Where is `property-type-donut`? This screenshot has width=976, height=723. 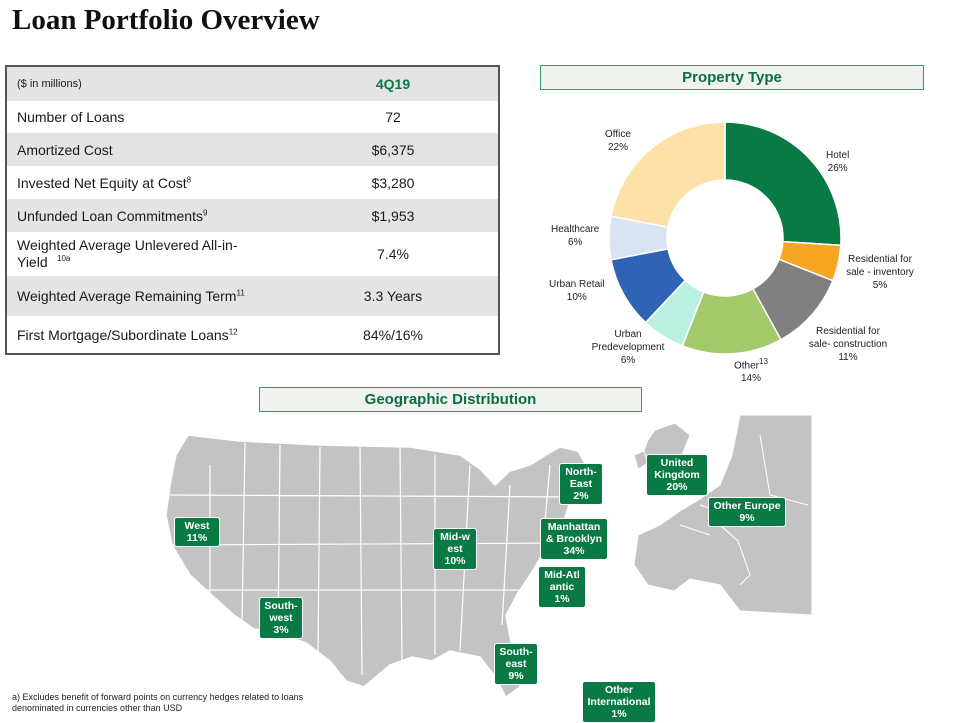
property-type-donut is located at coordinates (725, 238).